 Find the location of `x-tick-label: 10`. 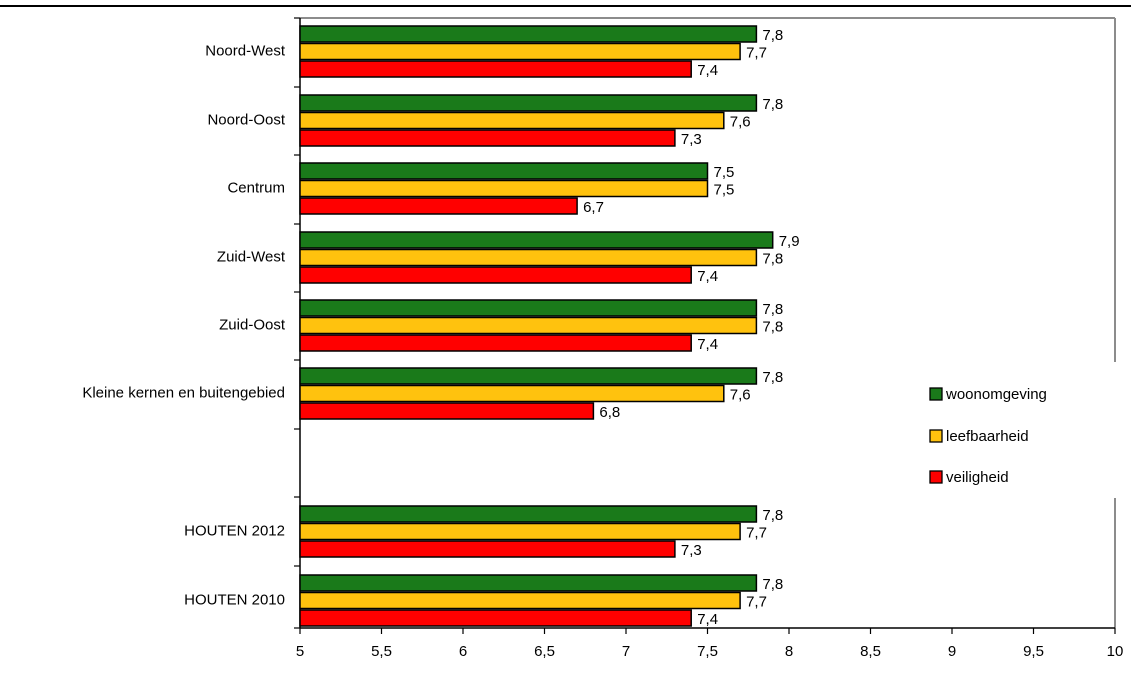

x-tick-label: 10 is located at coordinates (1115, 651).